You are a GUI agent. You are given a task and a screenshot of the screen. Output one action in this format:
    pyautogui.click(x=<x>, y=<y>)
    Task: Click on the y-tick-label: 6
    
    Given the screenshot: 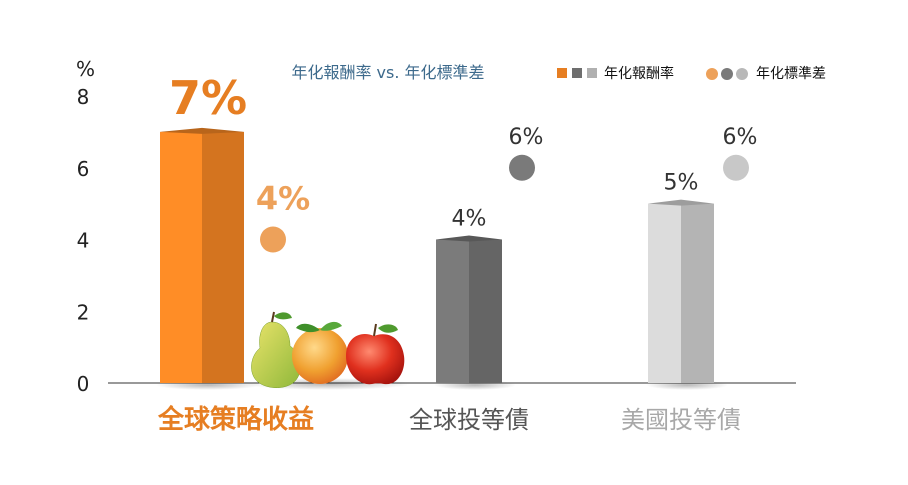 What is the action you would take?
    pyautogui.click(x=83, y=169)
    